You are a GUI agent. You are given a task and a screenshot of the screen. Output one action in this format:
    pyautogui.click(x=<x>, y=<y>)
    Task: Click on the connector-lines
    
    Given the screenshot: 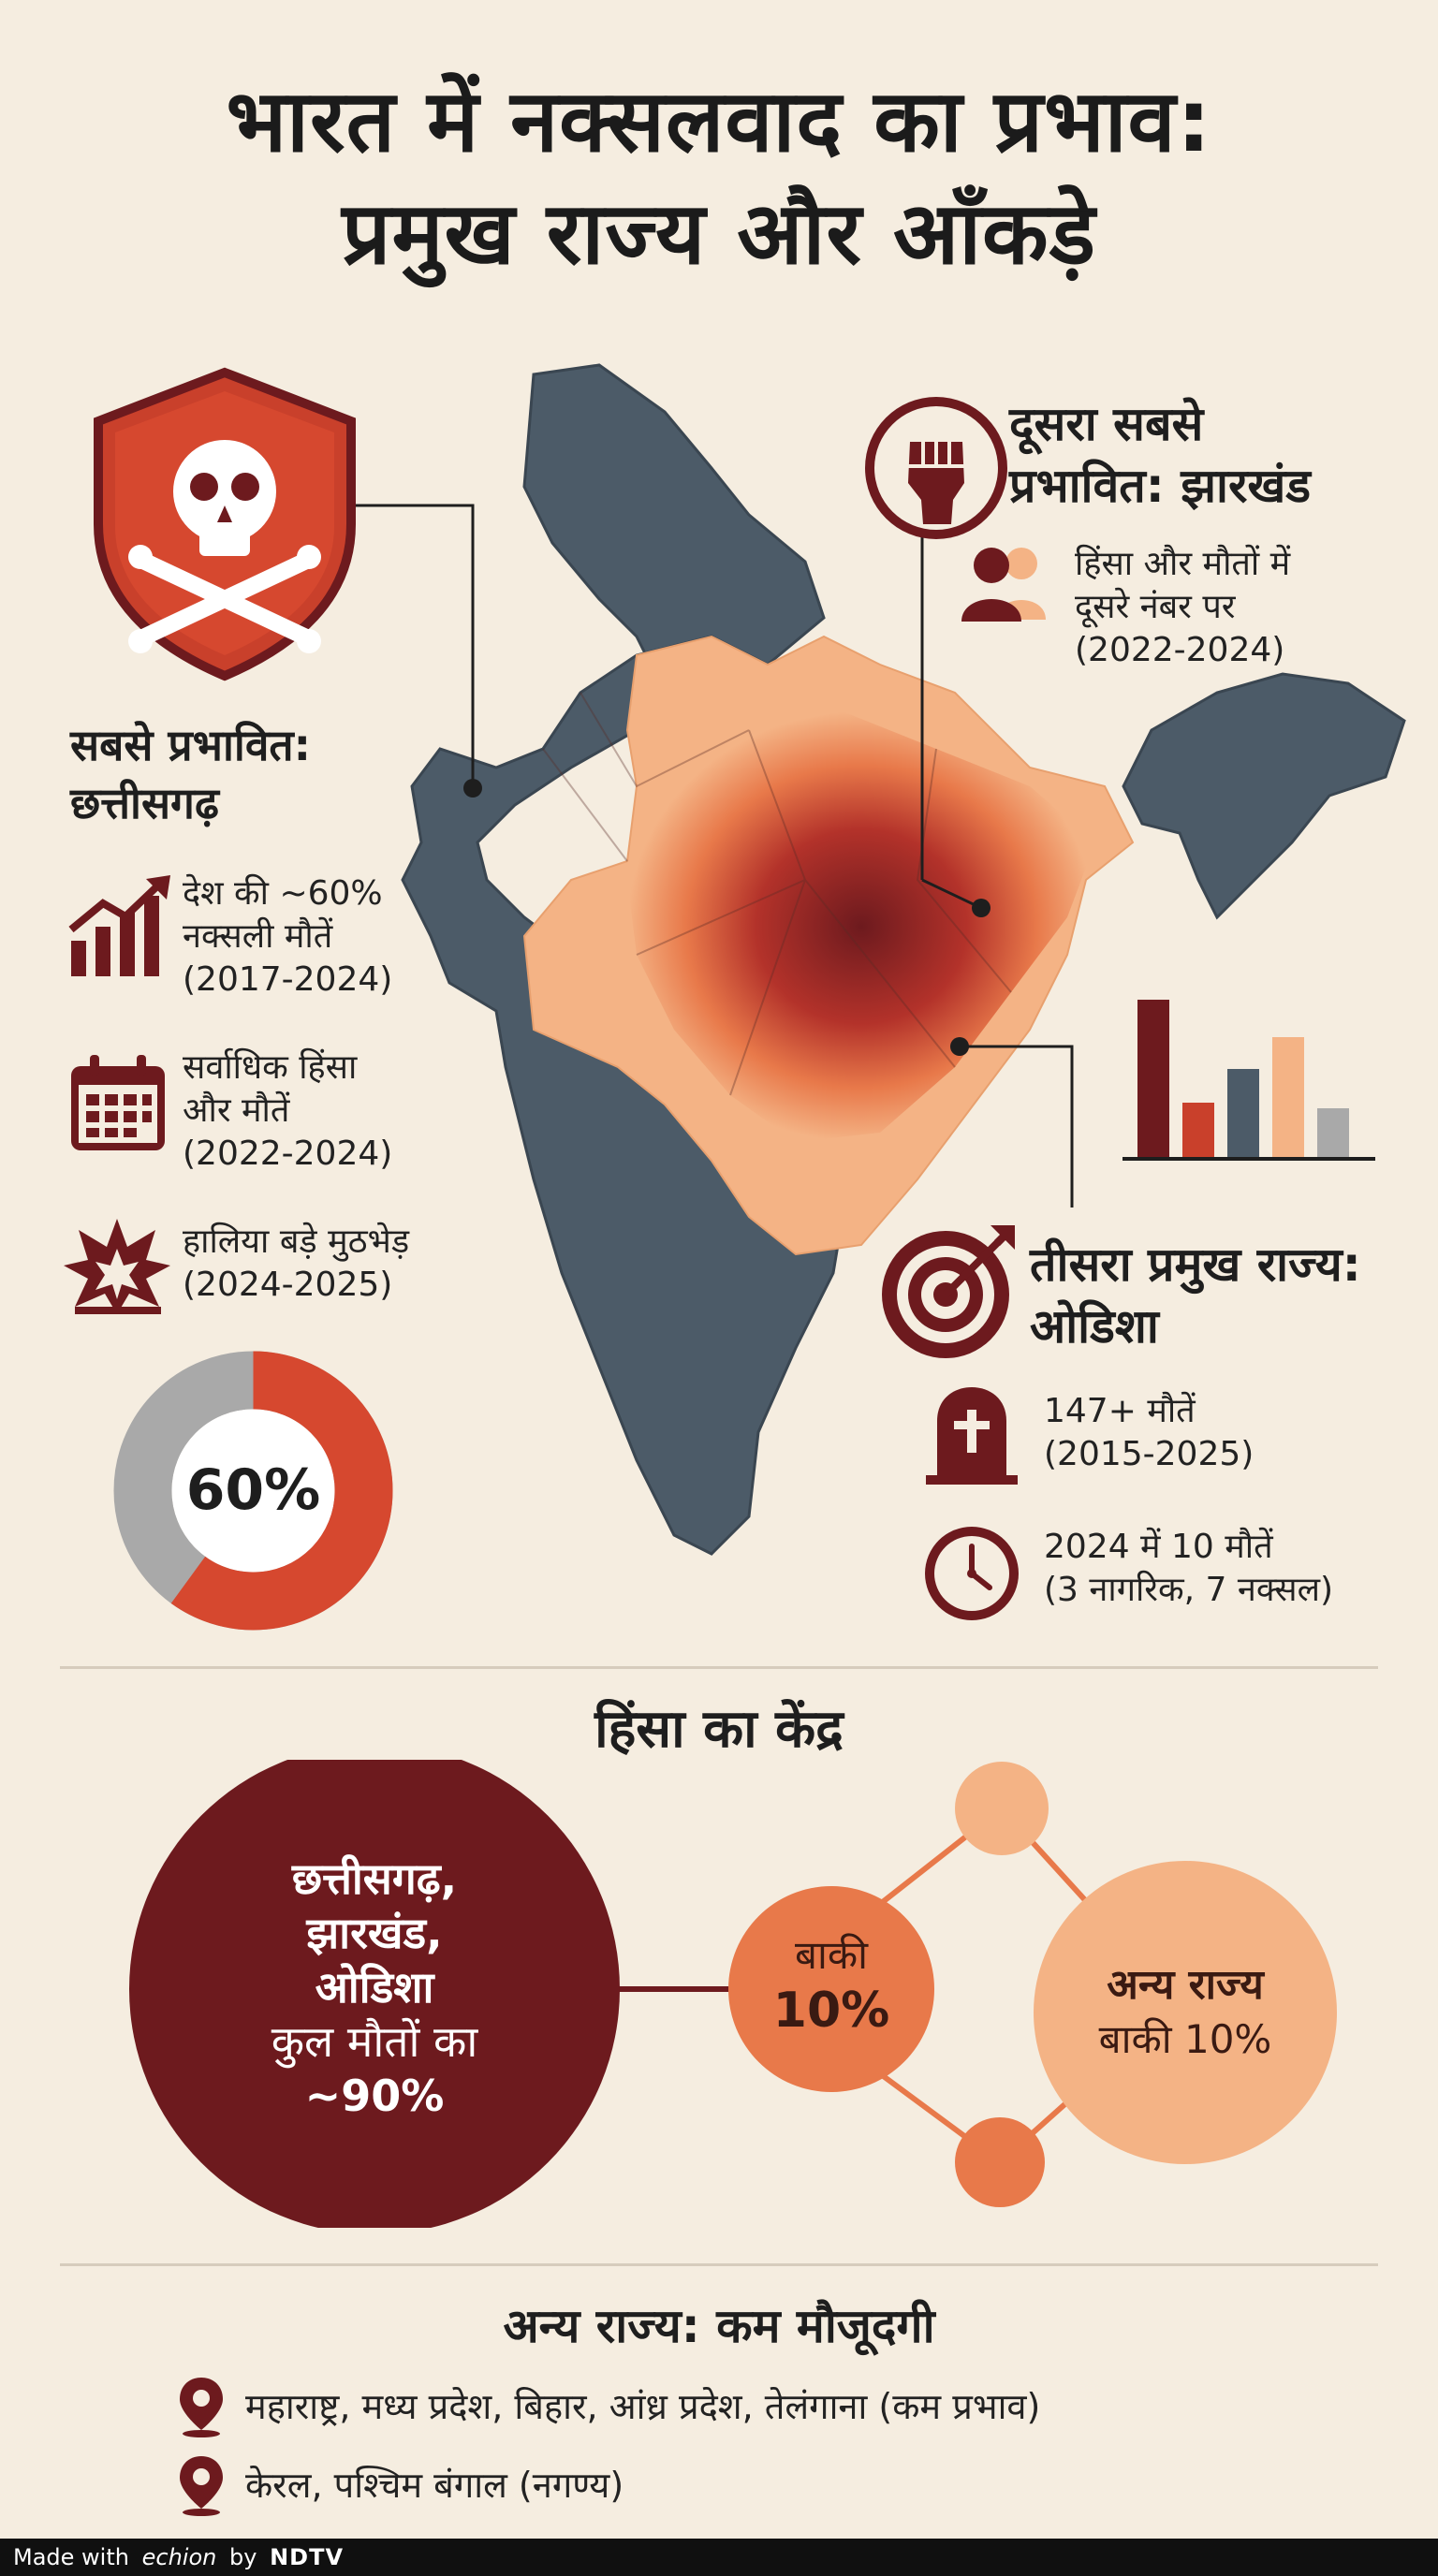 What is the action you would take?
    pyautogui.click(x=714, y=856)
    